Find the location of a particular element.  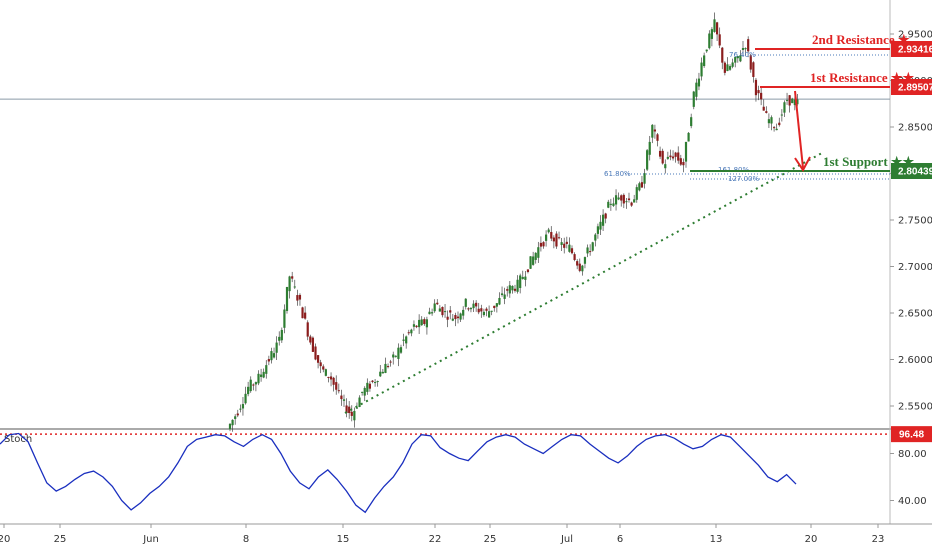

price-tick-label: 2.75000 is located at coordinates (915, 221).